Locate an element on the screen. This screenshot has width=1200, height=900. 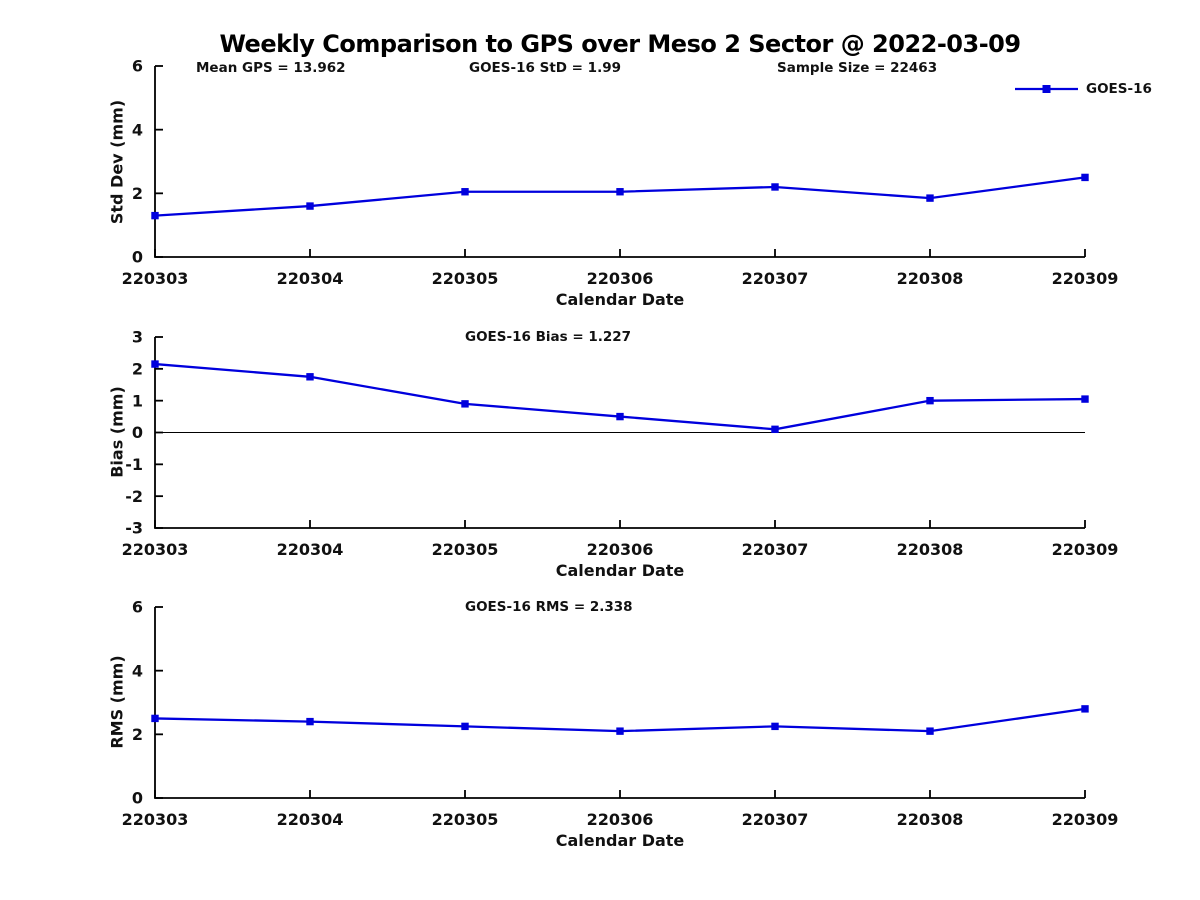
series-line is located at coordinates (620, 196).